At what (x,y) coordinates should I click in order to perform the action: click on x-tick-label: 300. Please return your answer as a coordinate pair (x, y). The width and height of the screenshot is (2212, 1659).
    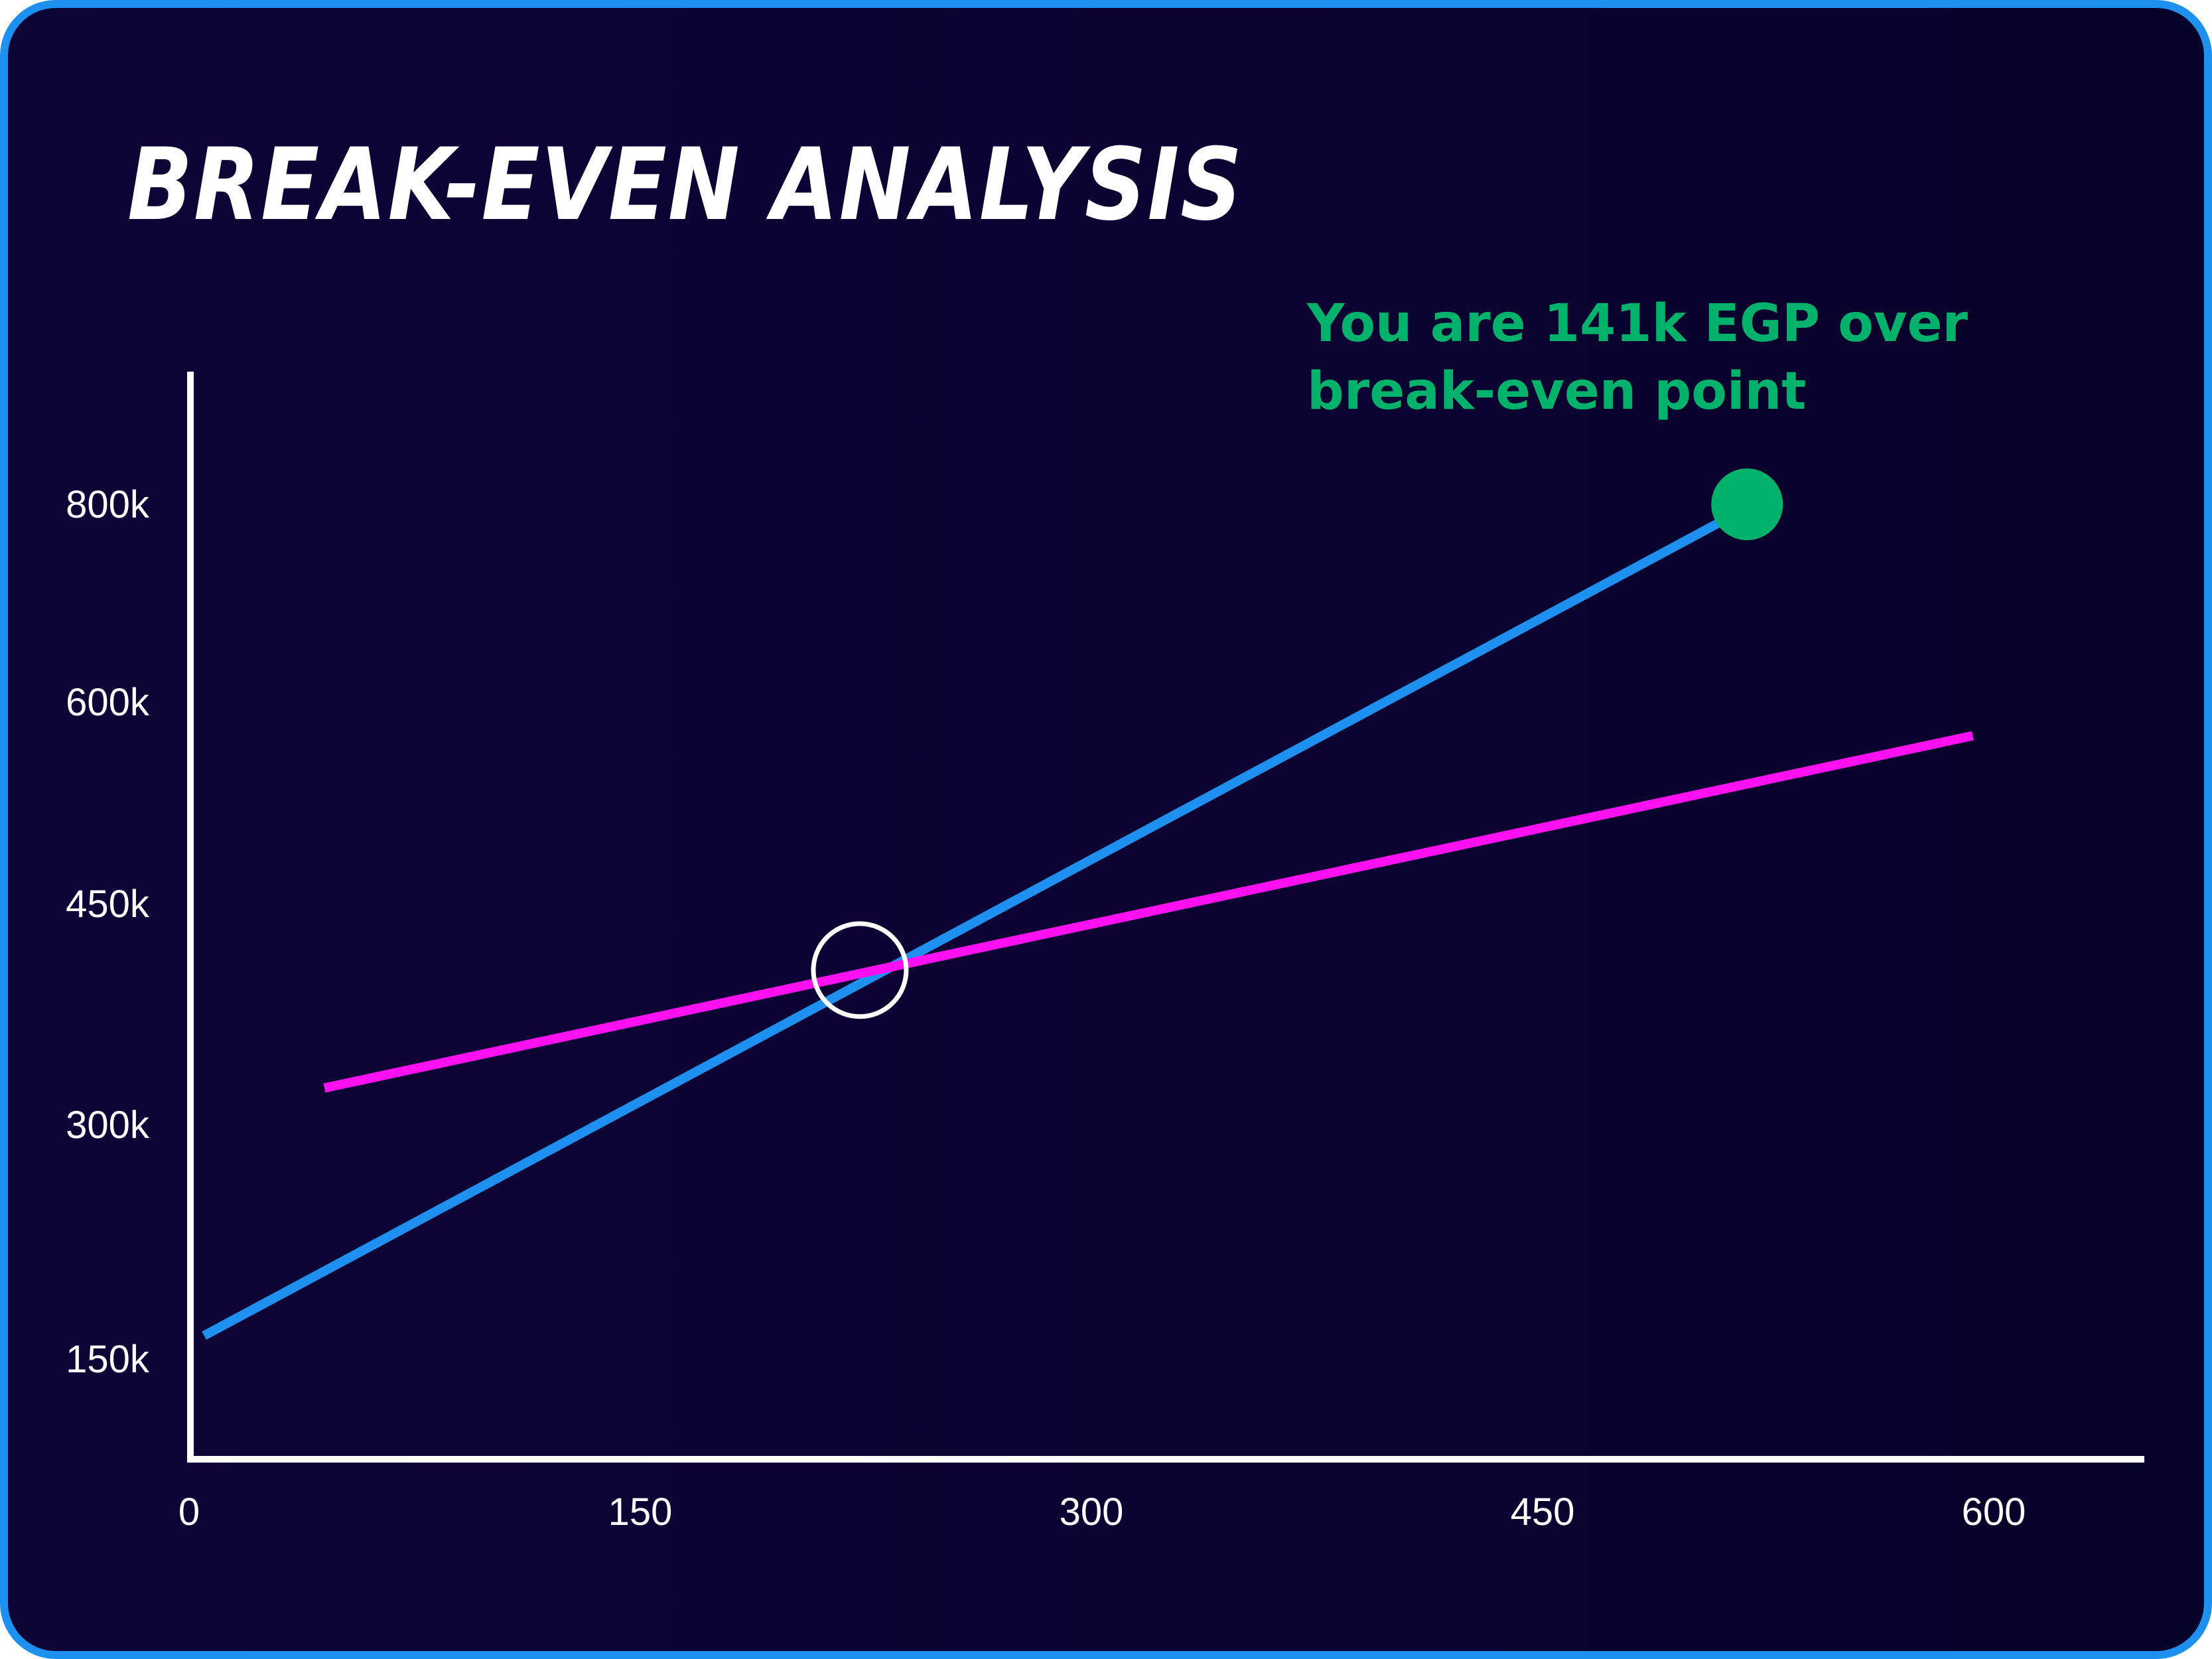
    Looking at the image, I should click on (1092, 1512).